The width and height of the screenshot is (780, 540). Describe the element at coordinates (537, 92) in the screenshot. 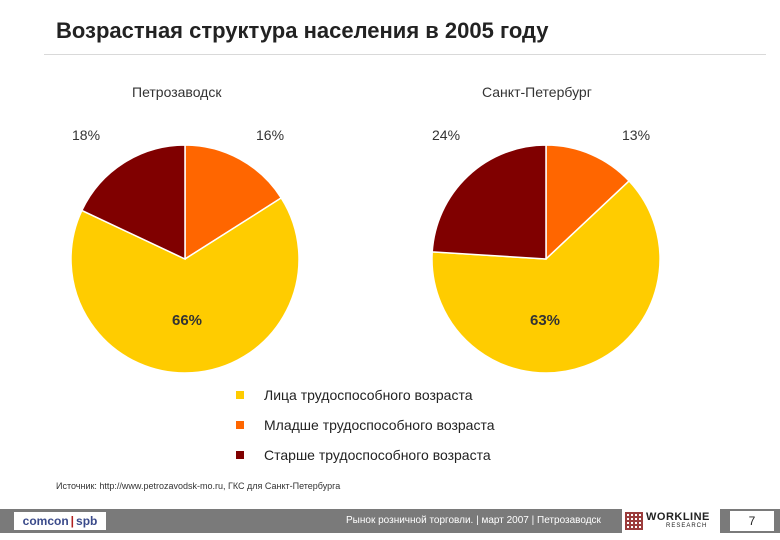

I see `chart-title-spb: Санкт-Петербург` at that location.